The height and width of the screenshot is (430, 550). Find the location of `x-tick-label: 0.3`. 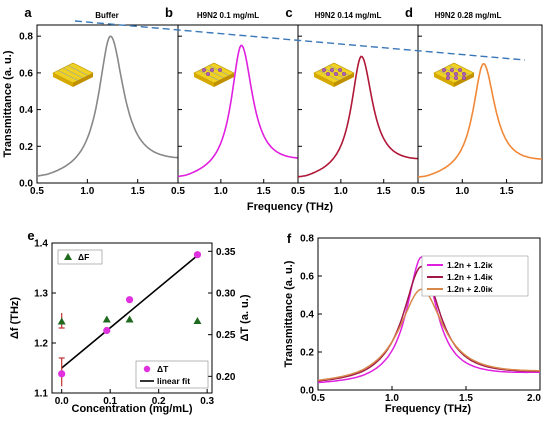

x-tick-label: 0.3 is located at coordinates (207, 401).